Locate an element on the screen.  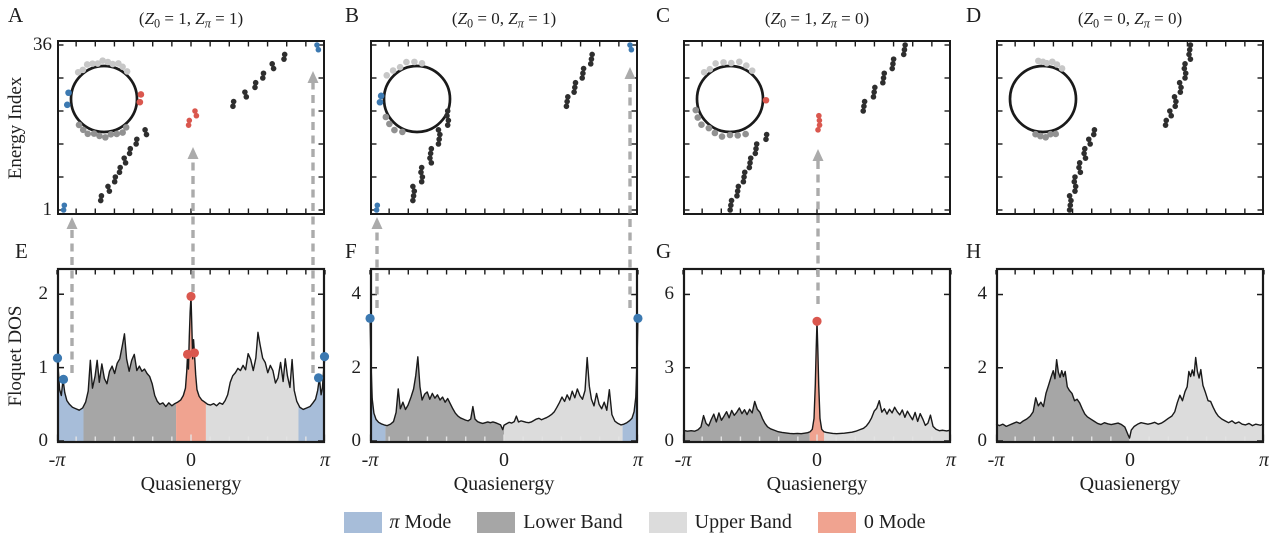
panel-a-spectrum-plot is located at coordinates (191, 127).